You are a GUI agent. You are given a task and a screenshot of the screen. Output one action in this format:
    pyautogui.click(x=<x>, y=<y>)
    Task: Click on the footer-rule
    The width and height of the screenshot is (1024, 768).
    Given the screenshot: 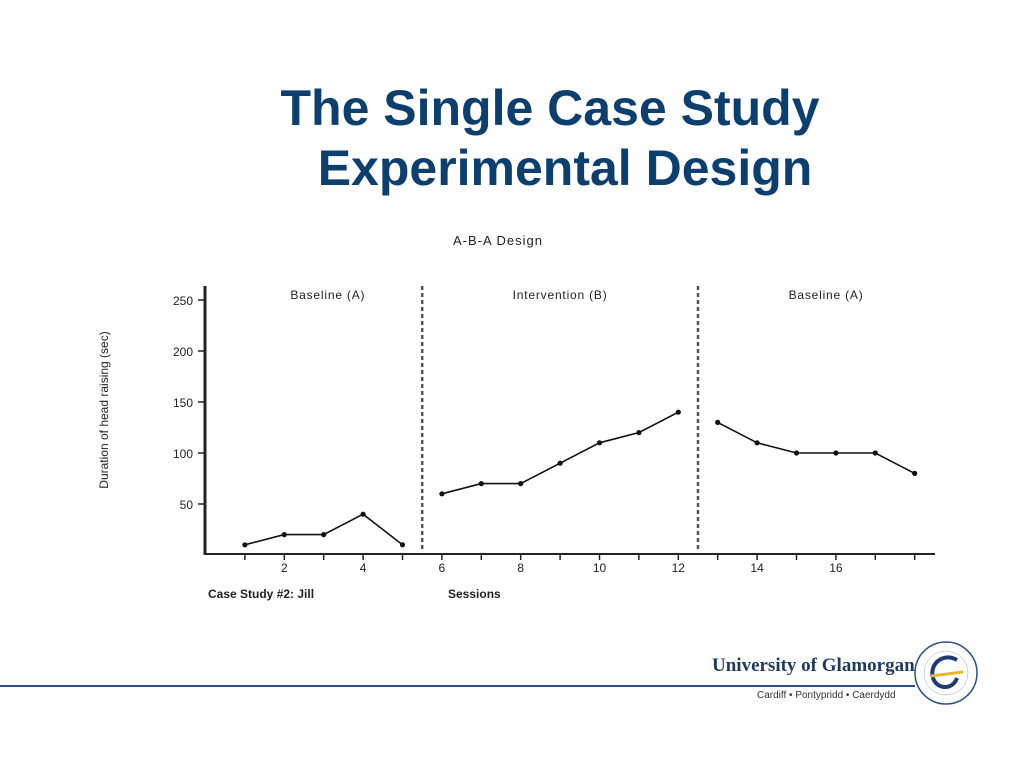 What is the action you would take?
    pyautogui.click(x=457, y=686)
    